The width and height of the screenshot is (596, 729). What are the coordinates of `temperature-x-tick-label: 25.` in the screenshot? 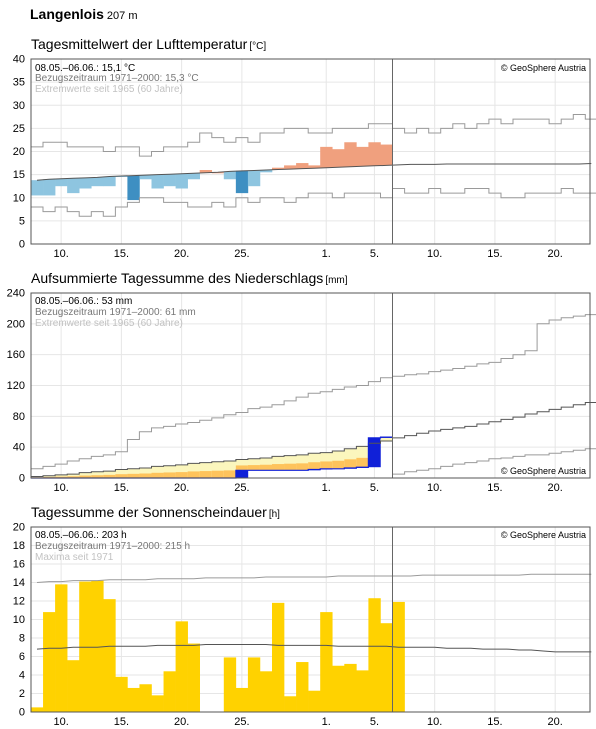 It's located at (241, 254).